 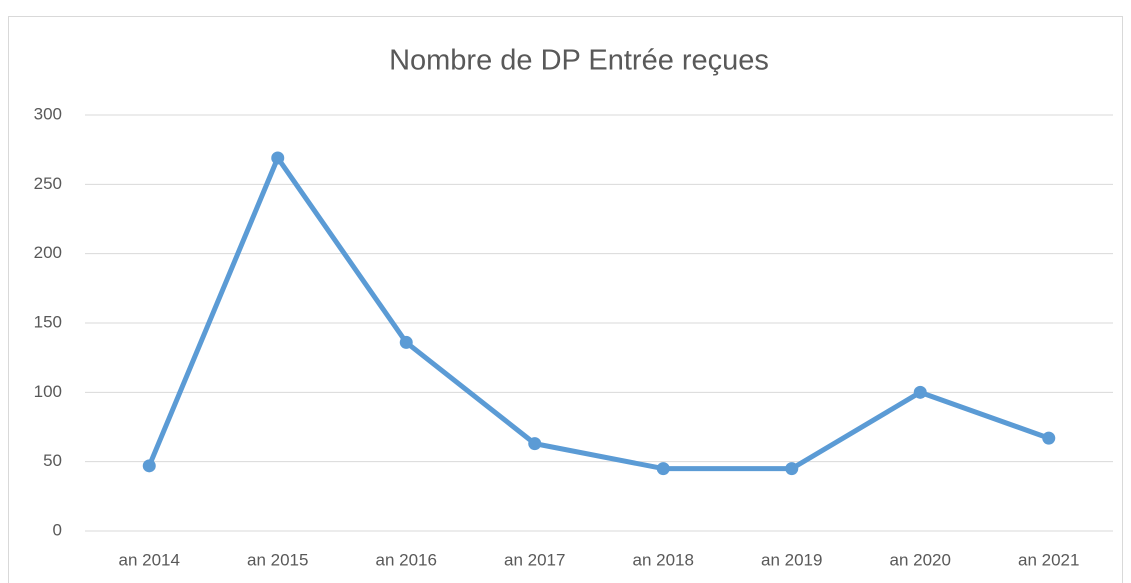 I want to click on y-tick-label: 50, so click(x=52, y=460).